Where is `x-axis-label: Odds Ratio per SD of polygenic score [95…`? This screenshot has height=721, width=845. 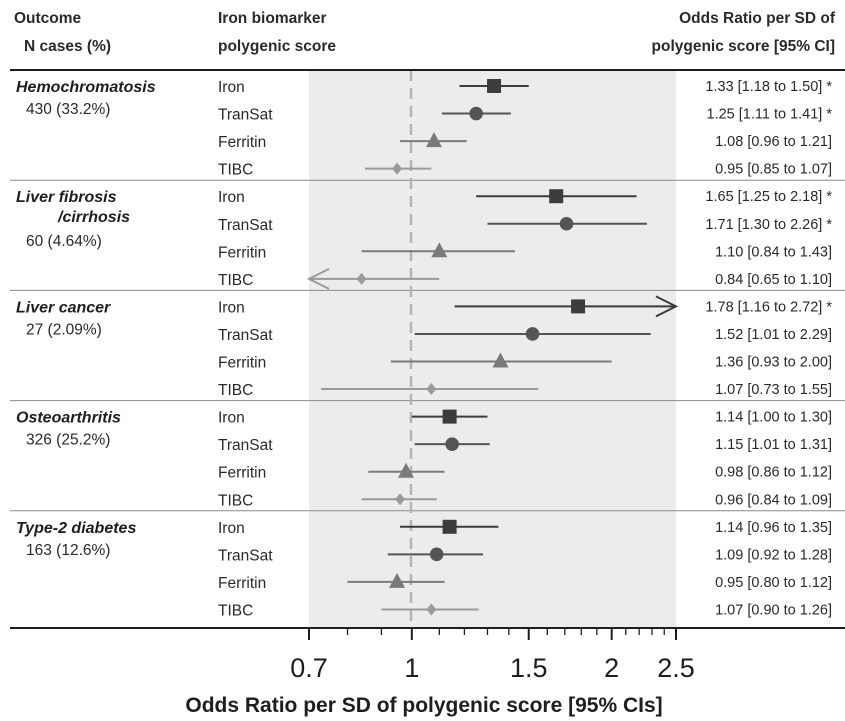 x-axis-label: Odds Ratio per SD of polygenic score [95… is located at coordinates (423, 705).